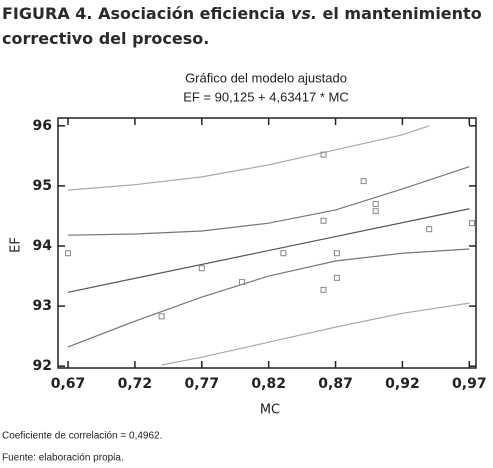 The image size is (493, 468). Describe the element at coordinates (16, 245) in the screenshot. I see `y-axis-label: EF` at that location.